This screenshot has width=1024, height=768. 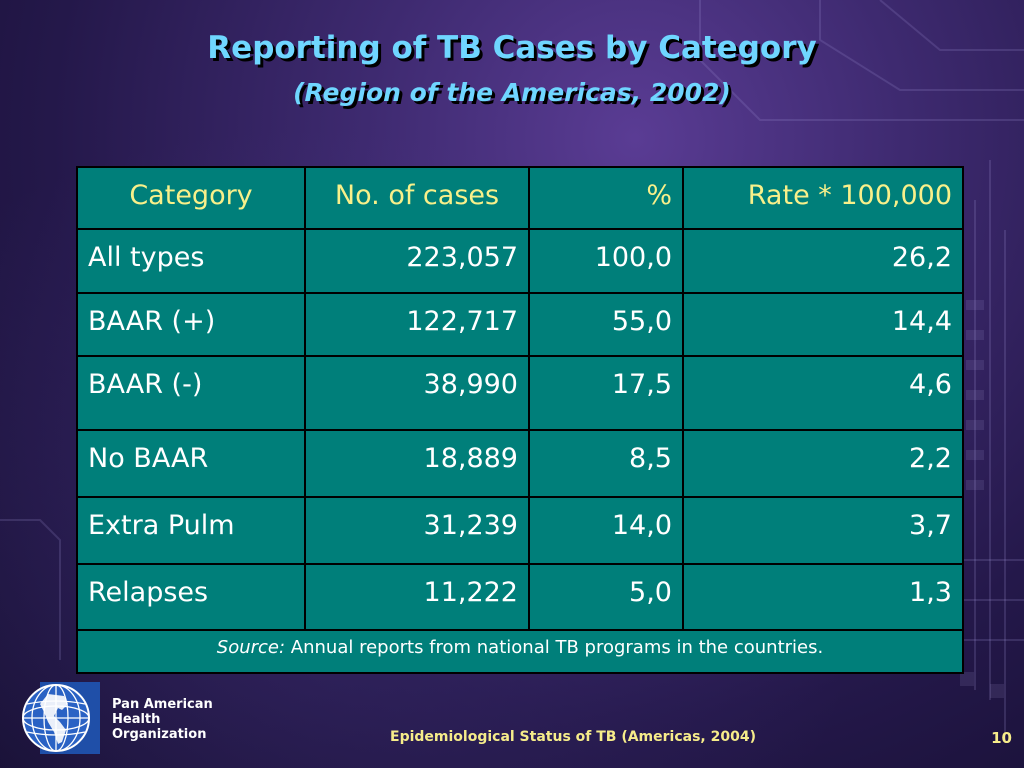 I want to click on table-header-row: Category No. of cases % Rate * 100,000, so click(x=520, y=198).